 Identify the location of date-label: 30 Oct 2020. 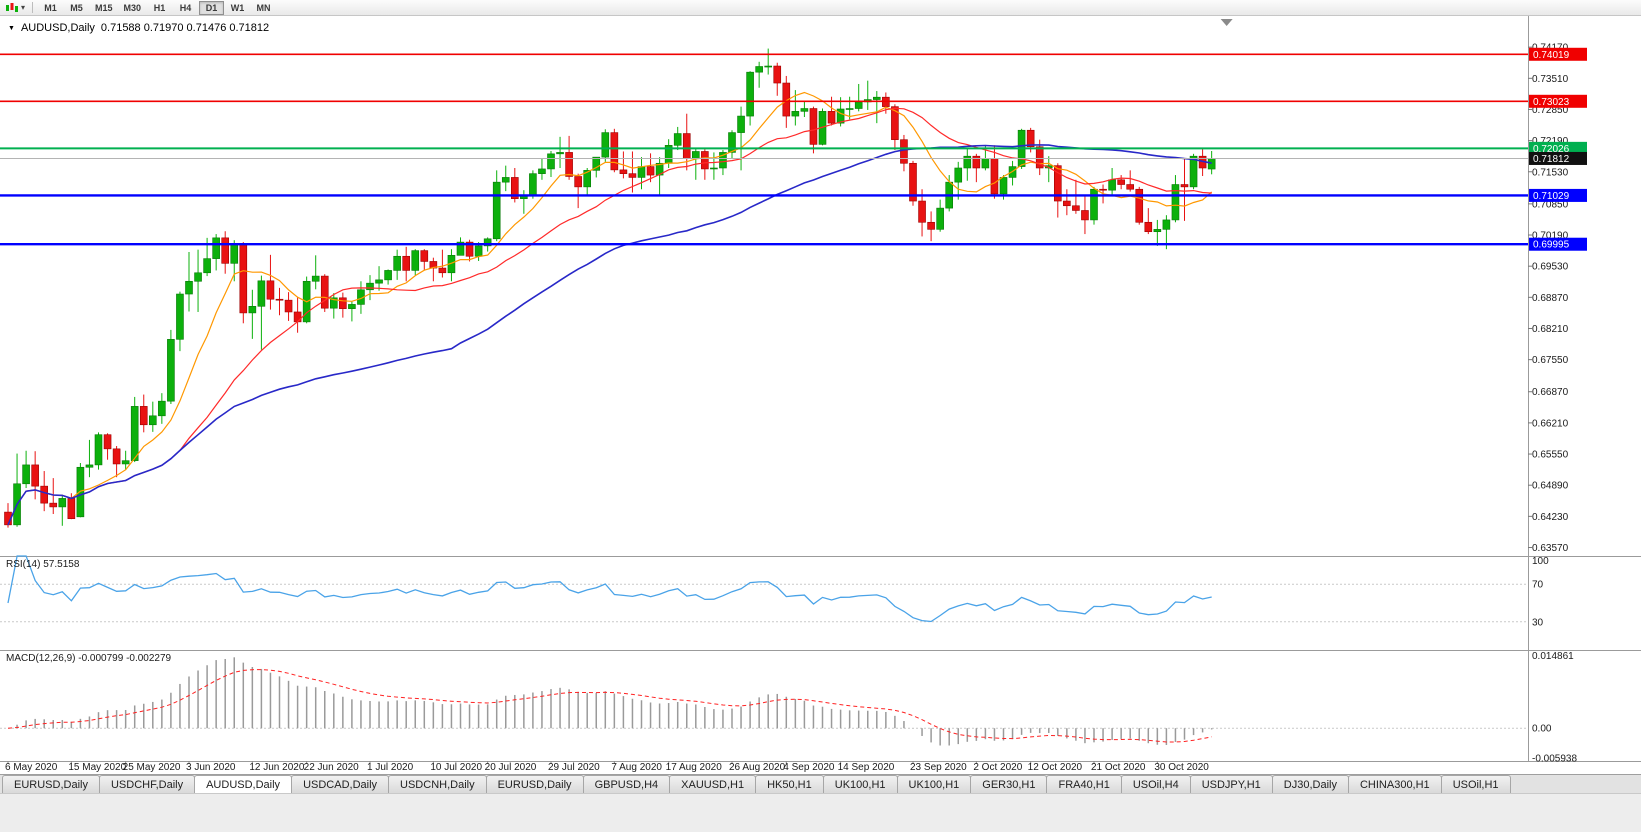
(1181, 767).